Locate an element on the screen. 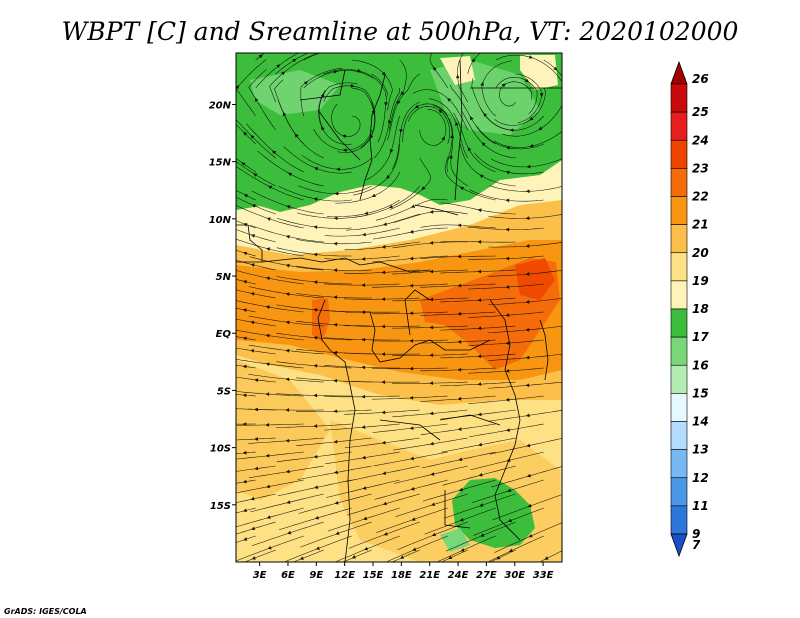 The image size is (800, 618). lat-label: 5N is located at coordinates (224, 277).